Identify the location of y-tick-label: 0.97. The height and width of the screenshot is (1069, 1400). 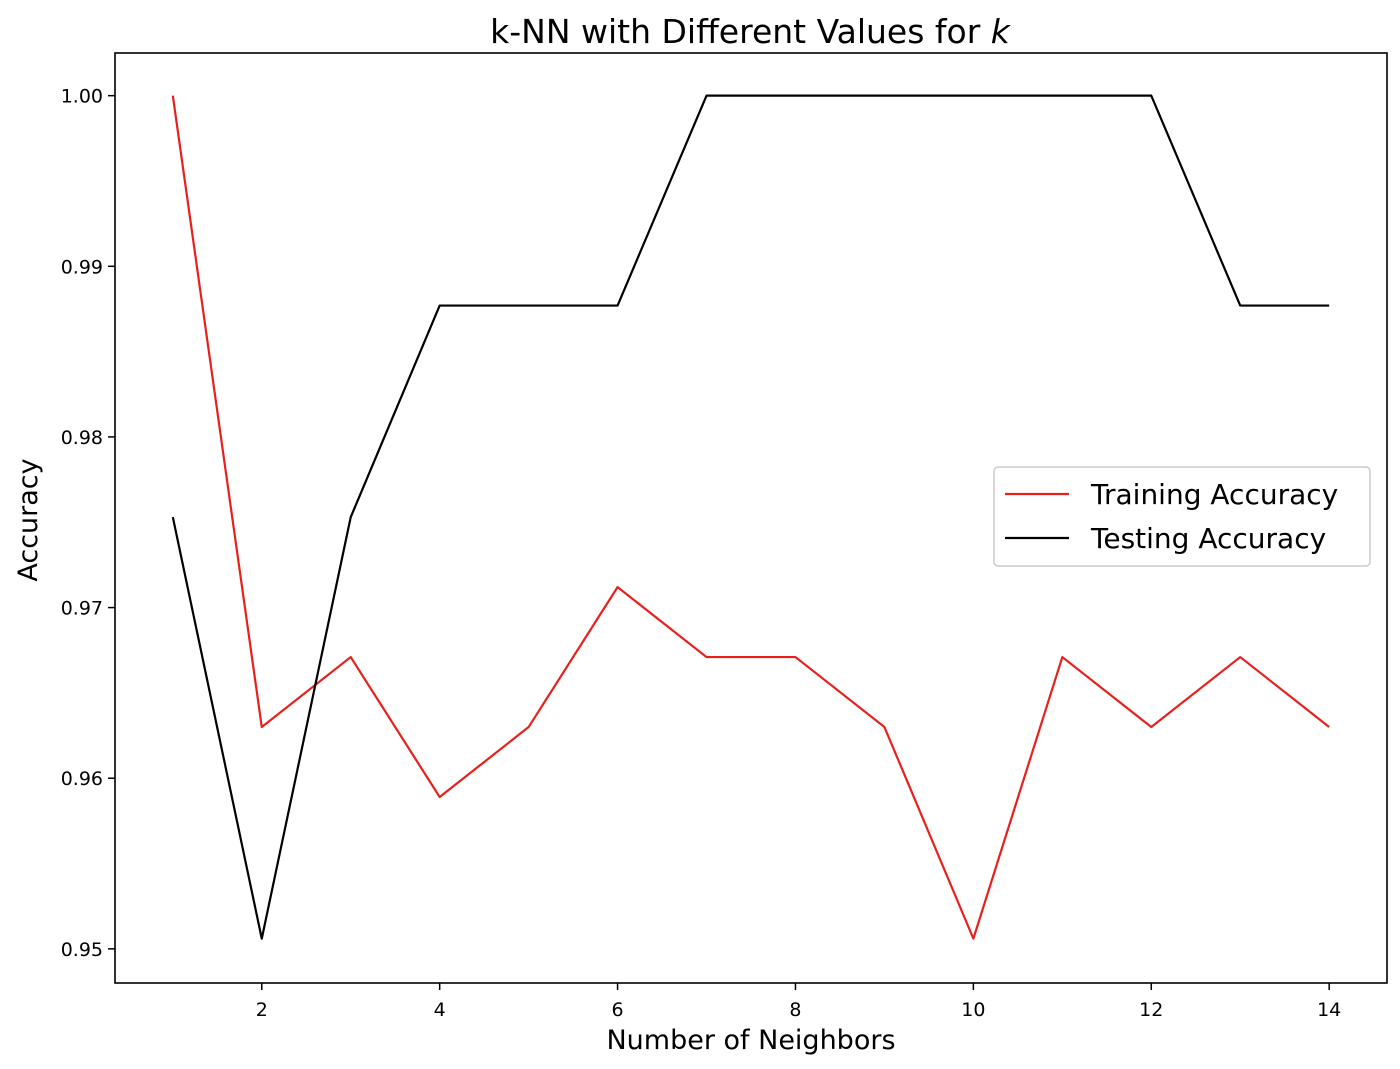
(82, 609).